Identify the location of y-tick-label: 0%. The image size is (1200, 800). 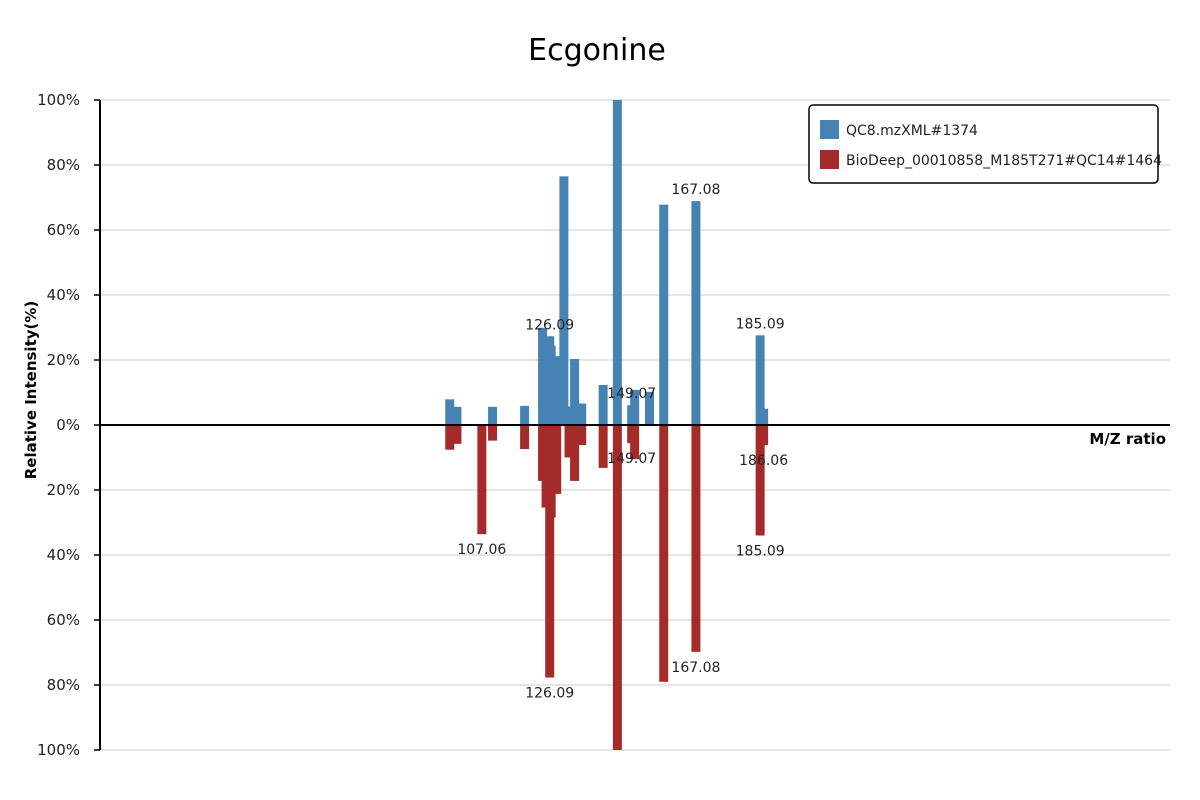
(68, 425).